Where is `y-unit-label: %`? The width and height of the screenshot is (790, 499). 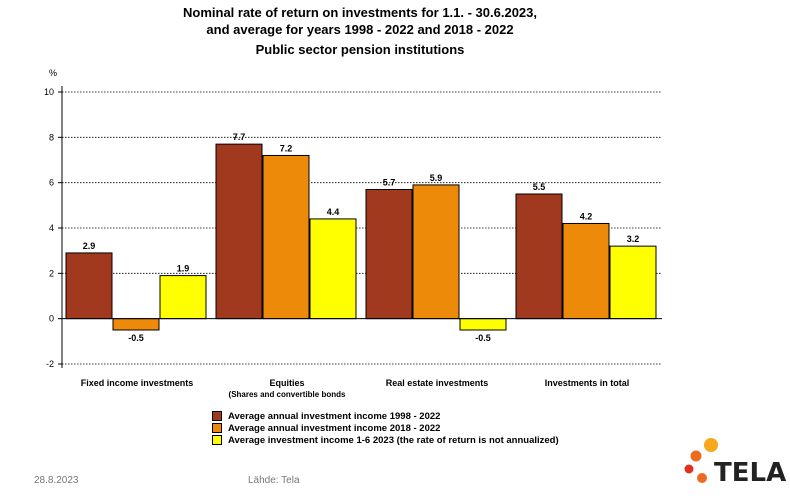 y-unit-label: % is located at coordinates (53, 73).